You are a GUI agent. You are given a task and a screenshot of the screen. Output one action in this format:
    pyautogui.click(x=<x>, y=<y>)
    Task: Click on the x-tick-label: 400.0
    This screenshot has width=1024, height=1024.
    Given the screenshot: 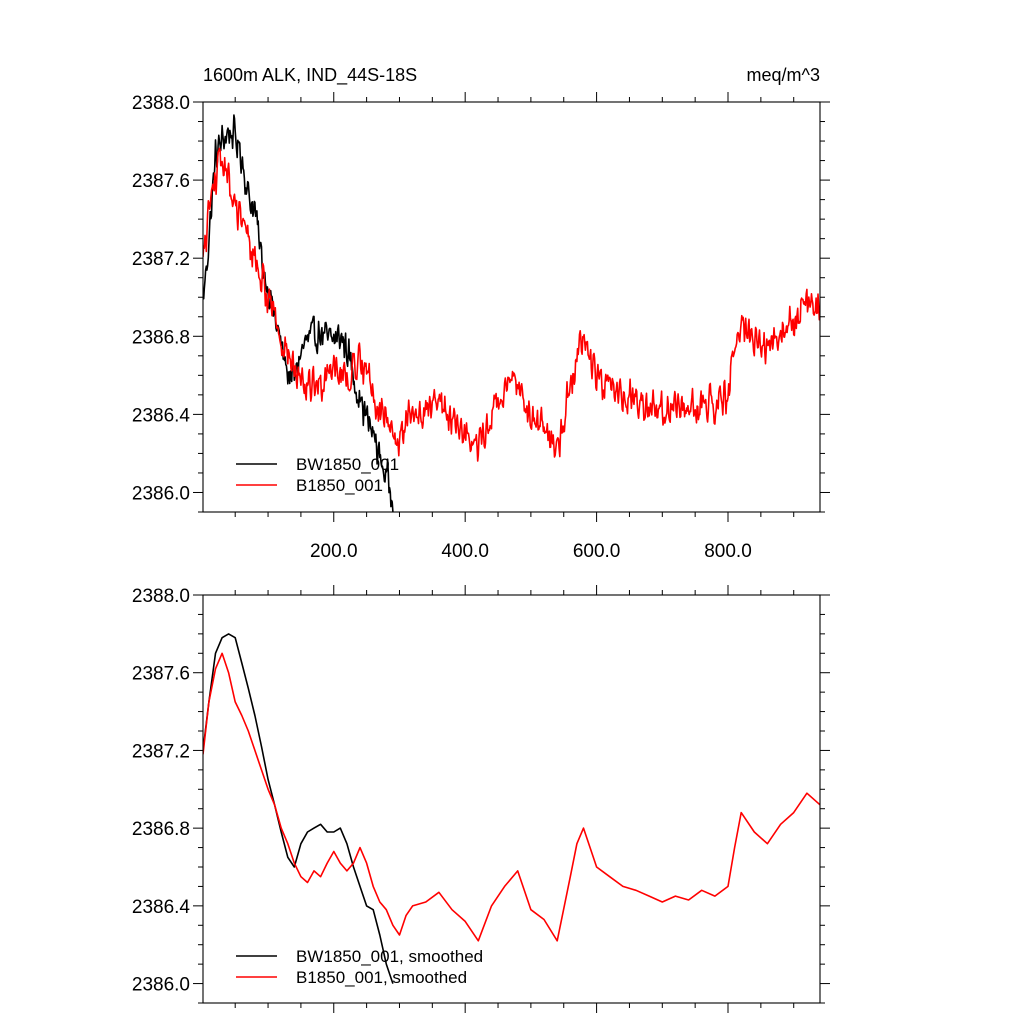 What is the action you would take?
    pyautogui.click(x=465, y=551)
    